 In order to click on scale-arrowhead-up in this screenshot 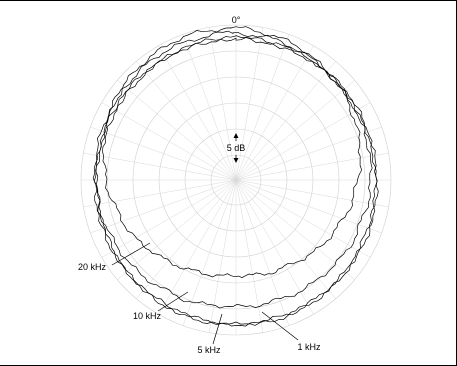, I will do `click(236, 135)`.